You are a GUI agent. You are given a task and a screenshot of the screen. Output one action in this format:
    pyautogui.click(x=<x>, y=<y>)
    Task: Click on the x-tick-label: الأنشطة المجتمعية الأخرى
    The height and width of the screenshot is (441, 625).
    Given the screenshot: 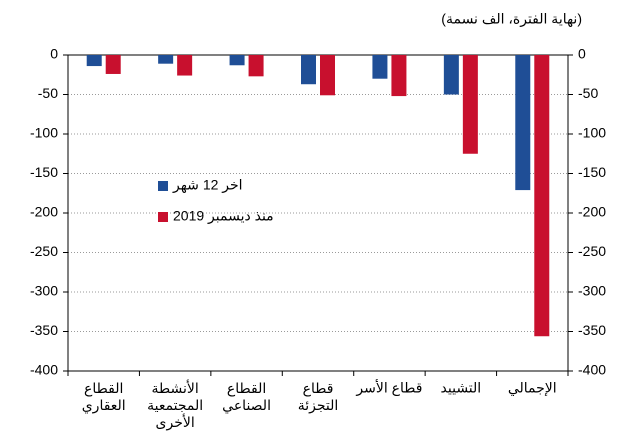 What is the action you would take?
    pyautogui.click(x=175, y=405)
    